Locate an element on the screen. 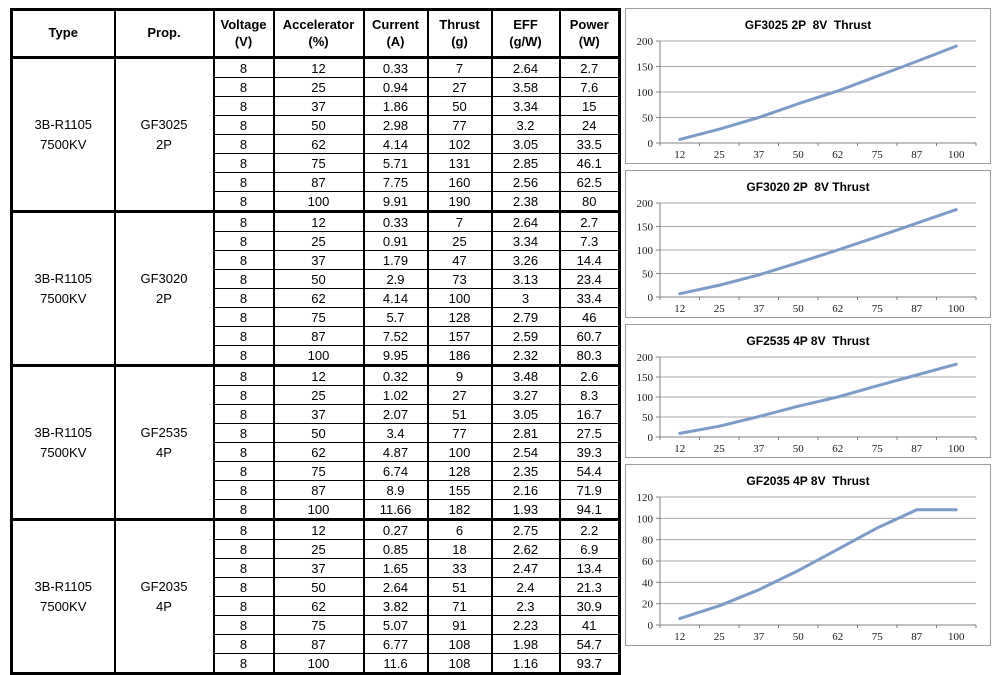 Image resolution: width=1000 pixels, height=675 pixels. current-cell: 0.85 is located at coordinates (395, 549).